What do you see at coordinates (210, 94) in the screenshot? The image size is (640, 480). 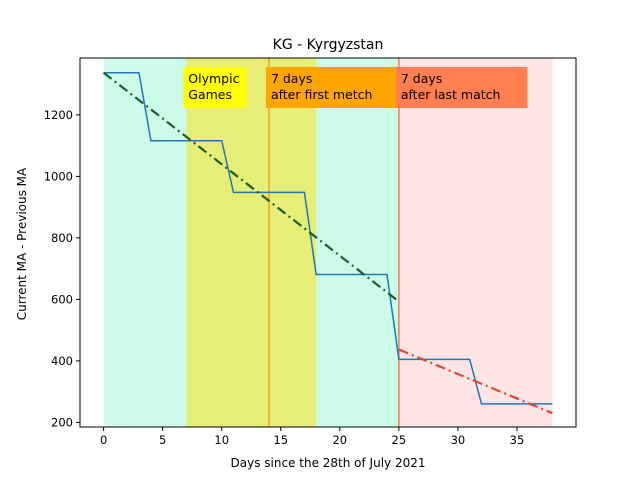 I see `annotation-text: Games` at bounding box center [210, 94].